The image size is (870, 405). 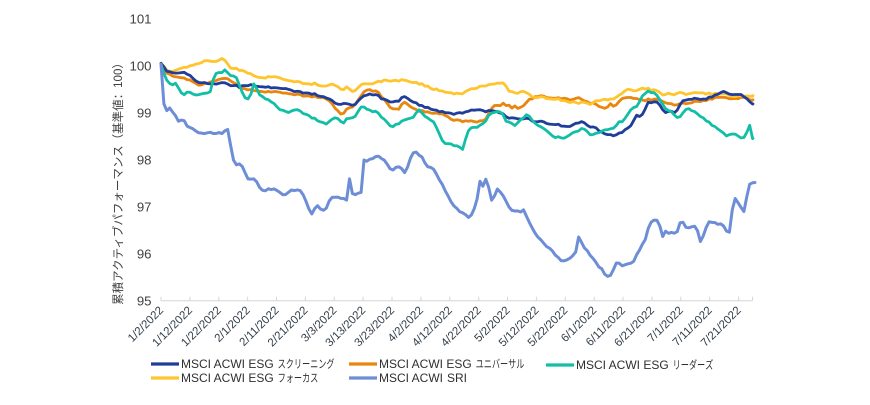 I want to click on svg-text: MSCI ACWI, so click(x=411, y=378).